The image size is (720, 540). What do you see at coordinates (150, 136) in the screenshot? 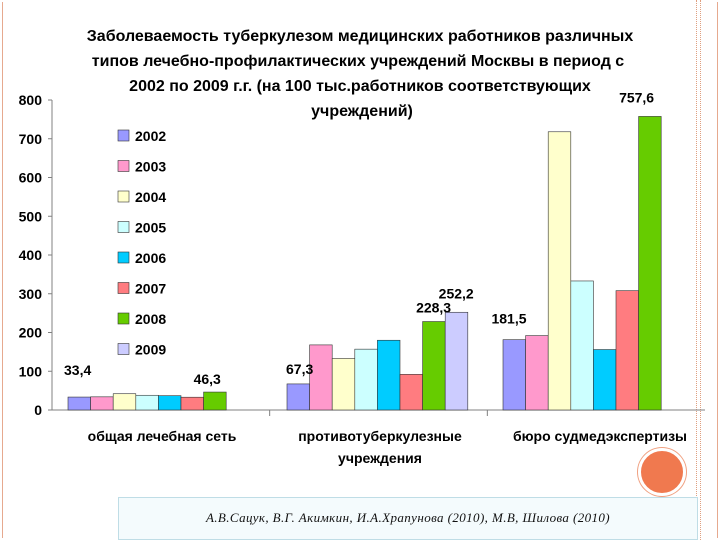
I see `legend-label-2002: 2002` at bounding box center [150, 136].